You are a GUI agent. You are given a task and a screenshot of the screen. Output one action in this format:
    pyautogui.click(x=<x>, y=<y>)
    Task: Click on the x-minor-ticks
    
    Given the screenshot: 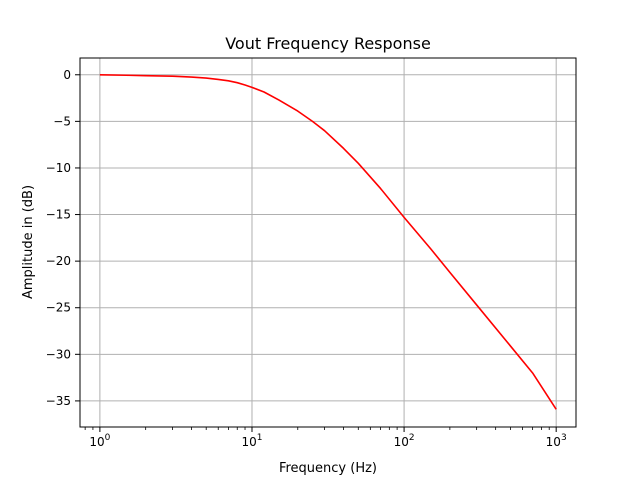 What is the action you would take?
    pyautogui.click(x=317, y=428)
    